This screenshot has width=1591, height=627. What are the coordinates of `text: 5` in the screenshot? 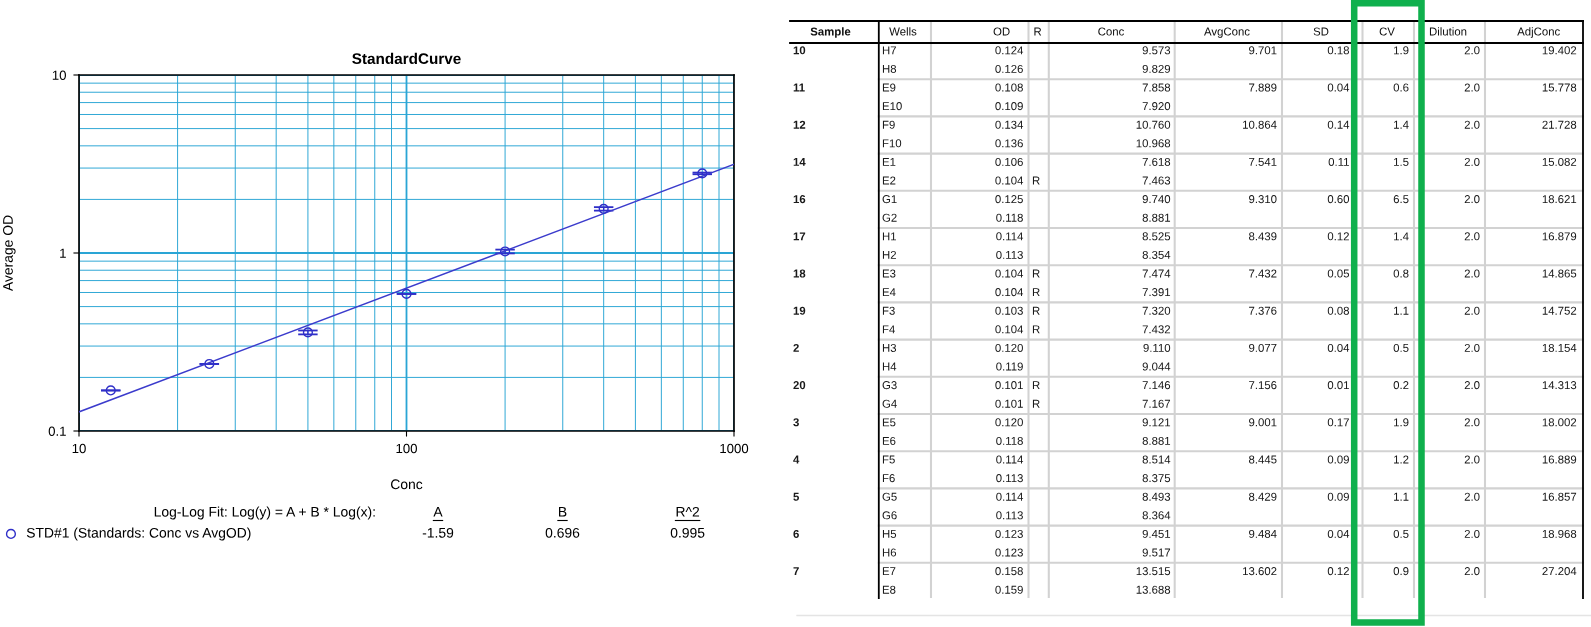 It's located at (796, 496).